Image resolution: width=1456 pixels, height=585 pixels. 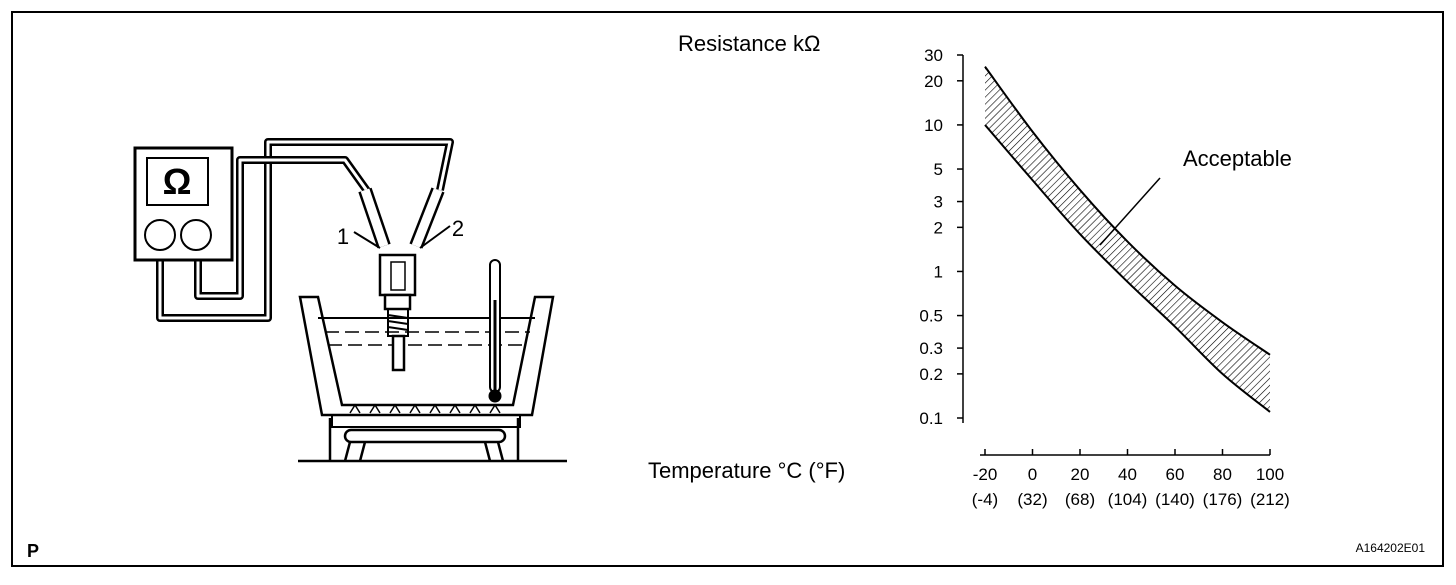 I want to click on x-tick-label: 40, so click(x=1127, y=474).